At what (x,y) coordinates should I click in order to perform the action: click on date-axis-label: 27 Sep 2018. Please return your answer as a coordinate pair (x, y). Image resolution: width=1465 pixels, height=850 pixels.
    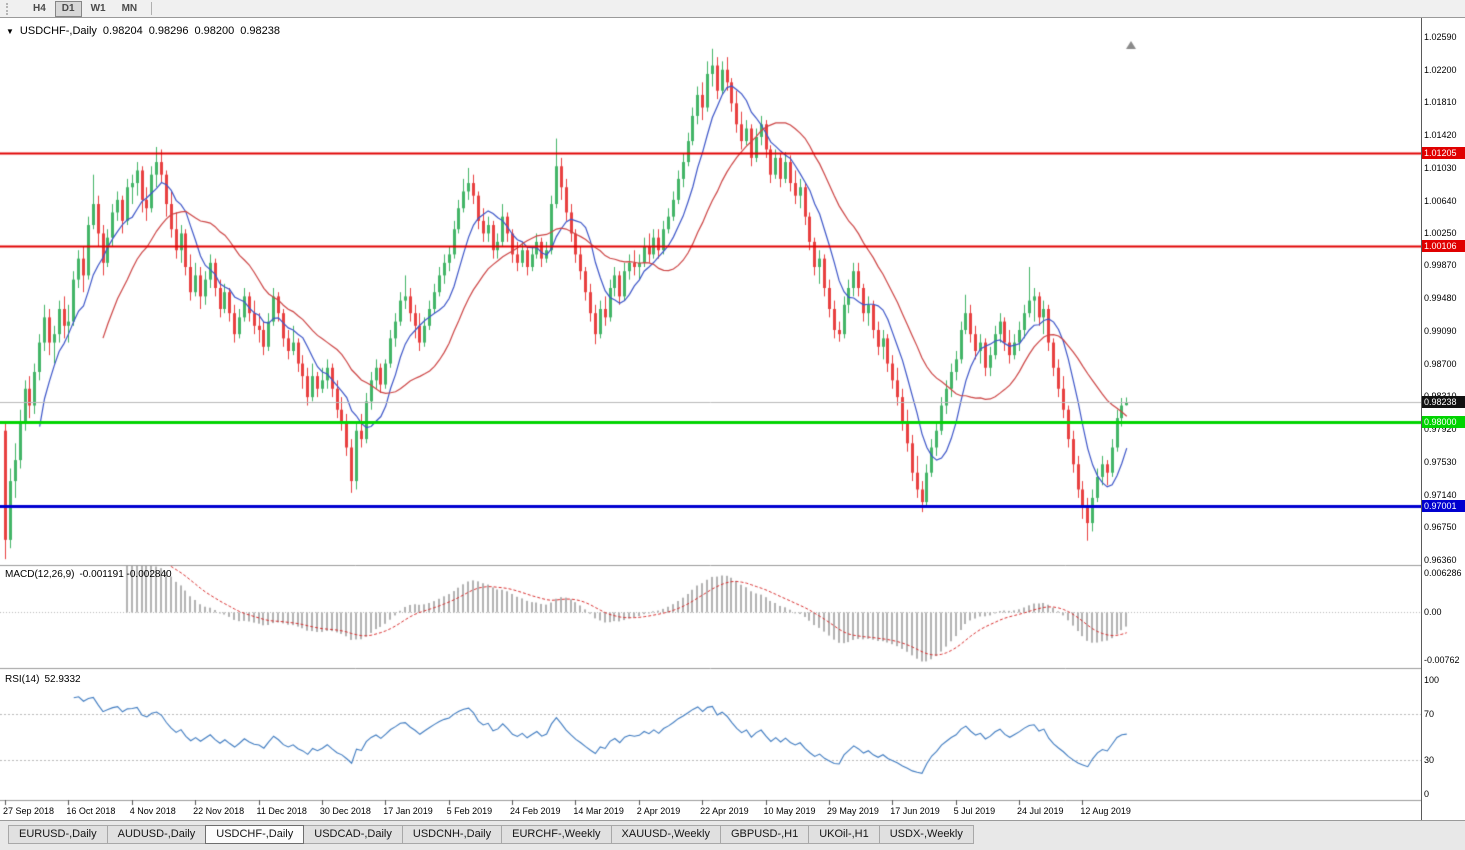
    Looking at the image, I should click on (29, 811).